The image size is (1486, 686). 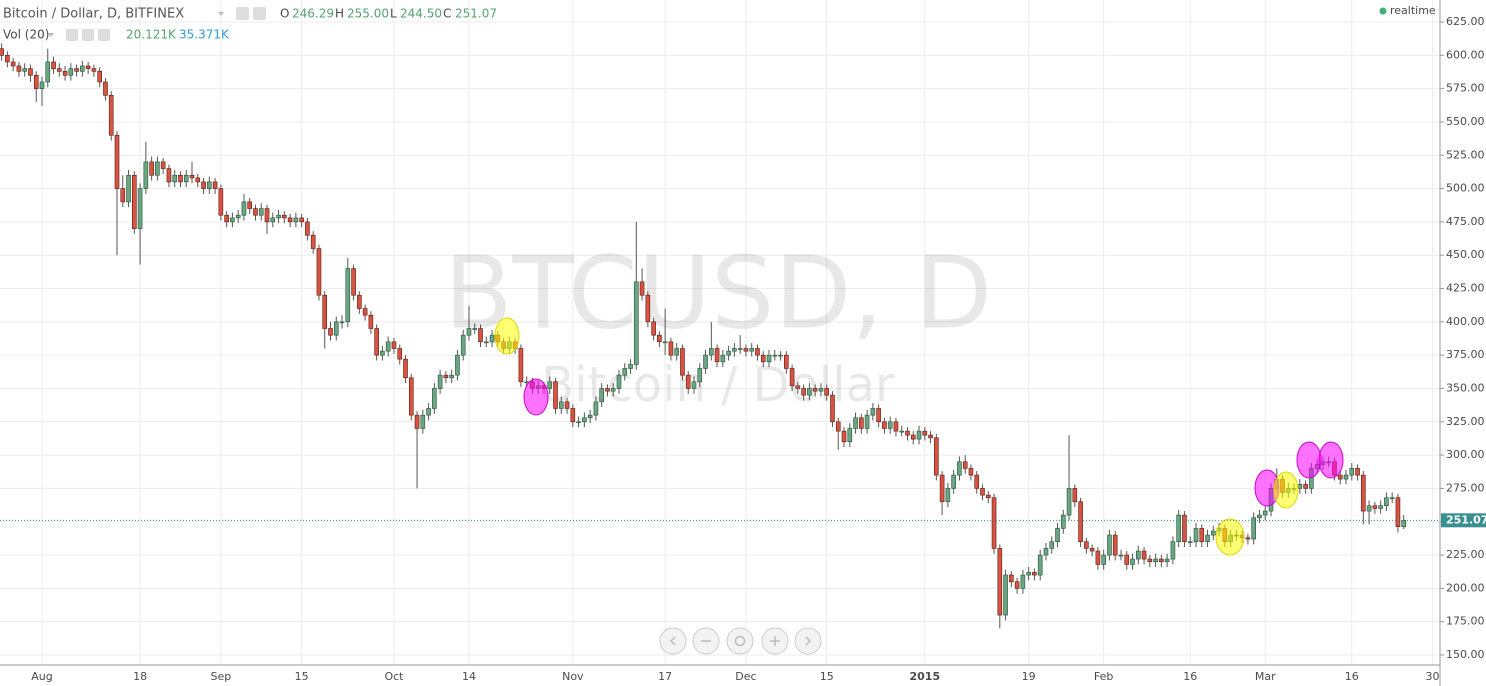 What do you see at coordinates (1465, 387) in the screenshot?
I see `y-tick-label: 350.00` at bounding box center [1465, 387].